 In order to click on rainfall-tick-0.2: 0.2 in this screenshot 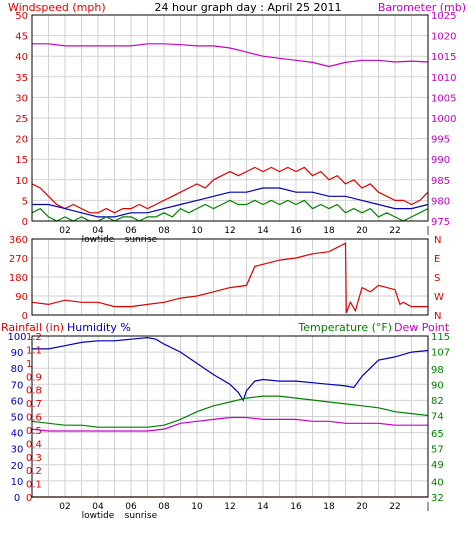, I will do `click(34, 471)`.